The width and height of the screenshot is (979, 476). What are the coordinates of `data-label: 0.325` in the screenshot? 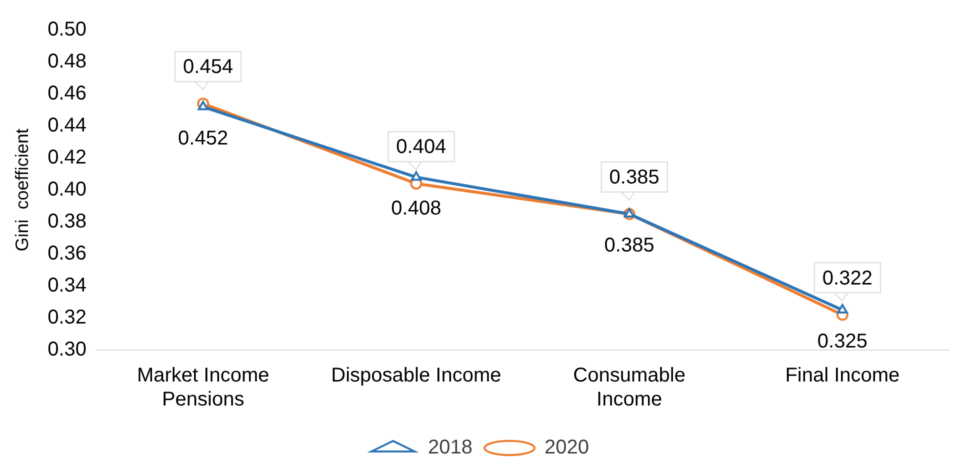 It's located at (842, 341).